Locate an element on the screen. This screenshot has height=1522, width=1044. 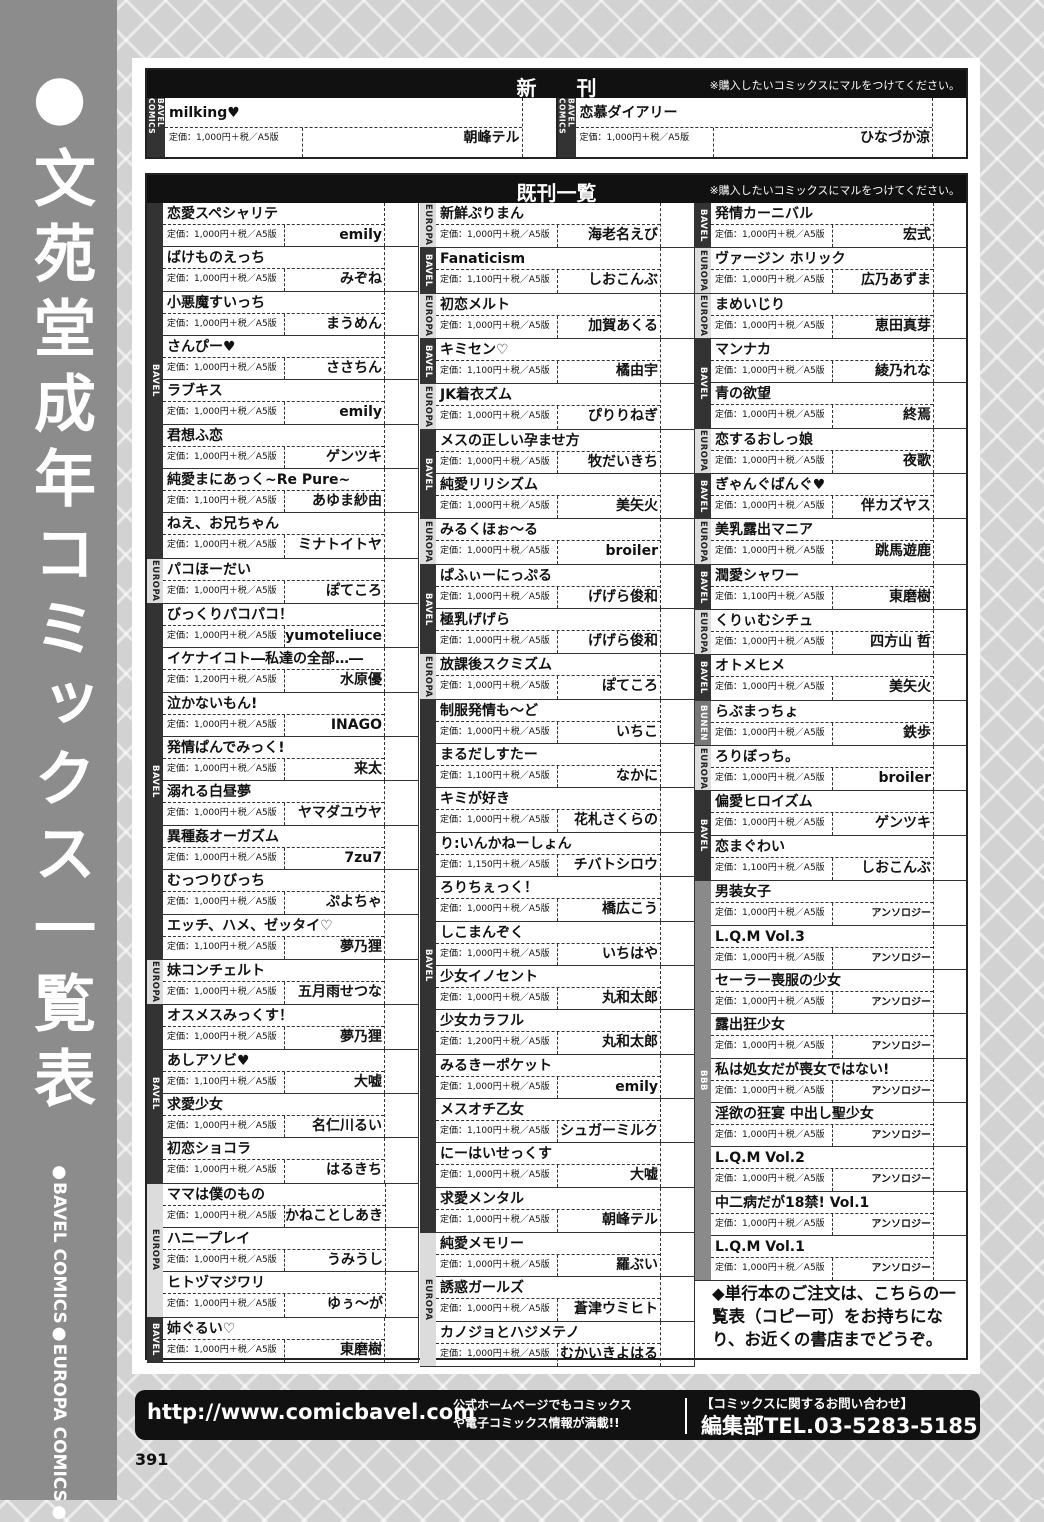
price-value: 1,100 is located at coordinates (207, 501).